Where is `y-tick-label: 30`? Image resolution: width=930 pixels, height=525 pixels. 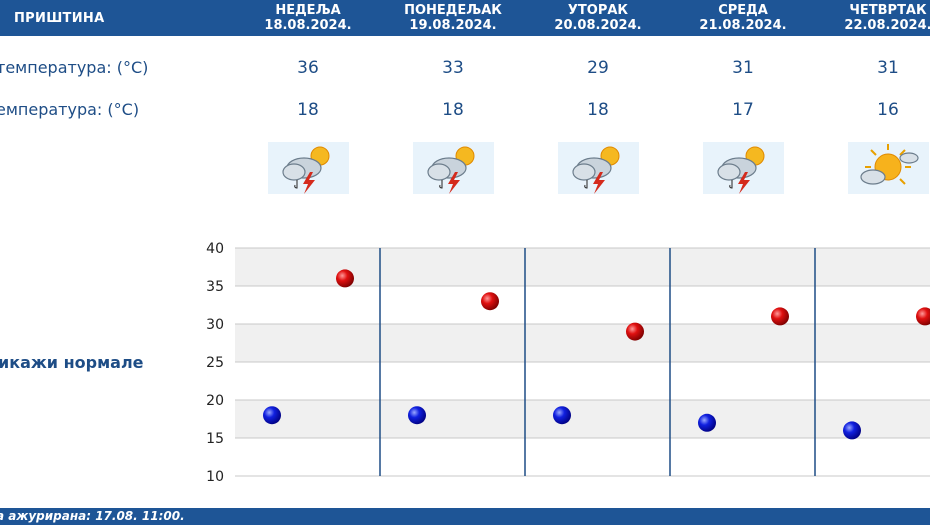
y-tick-label: 30 is located at coordinates (215, 325).